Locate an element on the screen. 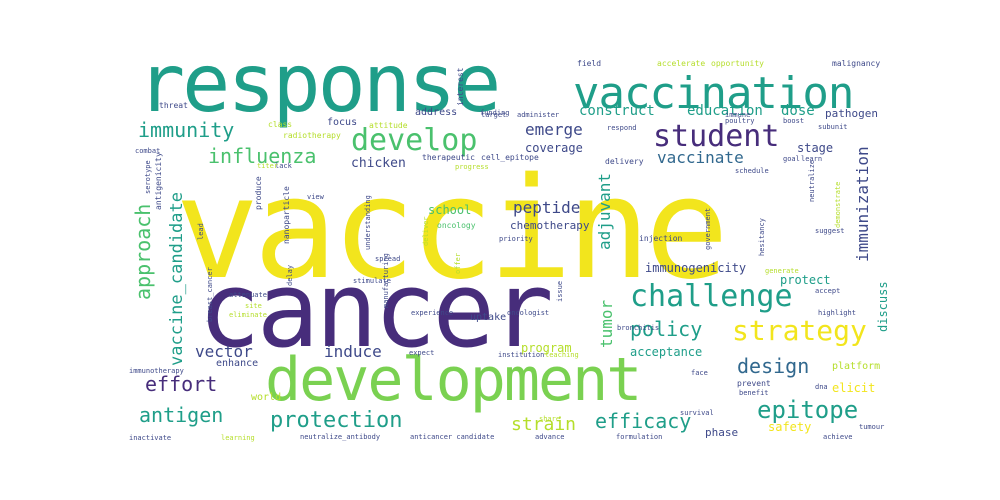 The width and height of the screenshot is (1000, 500). word-response: response is located at coordinates (319, 90).